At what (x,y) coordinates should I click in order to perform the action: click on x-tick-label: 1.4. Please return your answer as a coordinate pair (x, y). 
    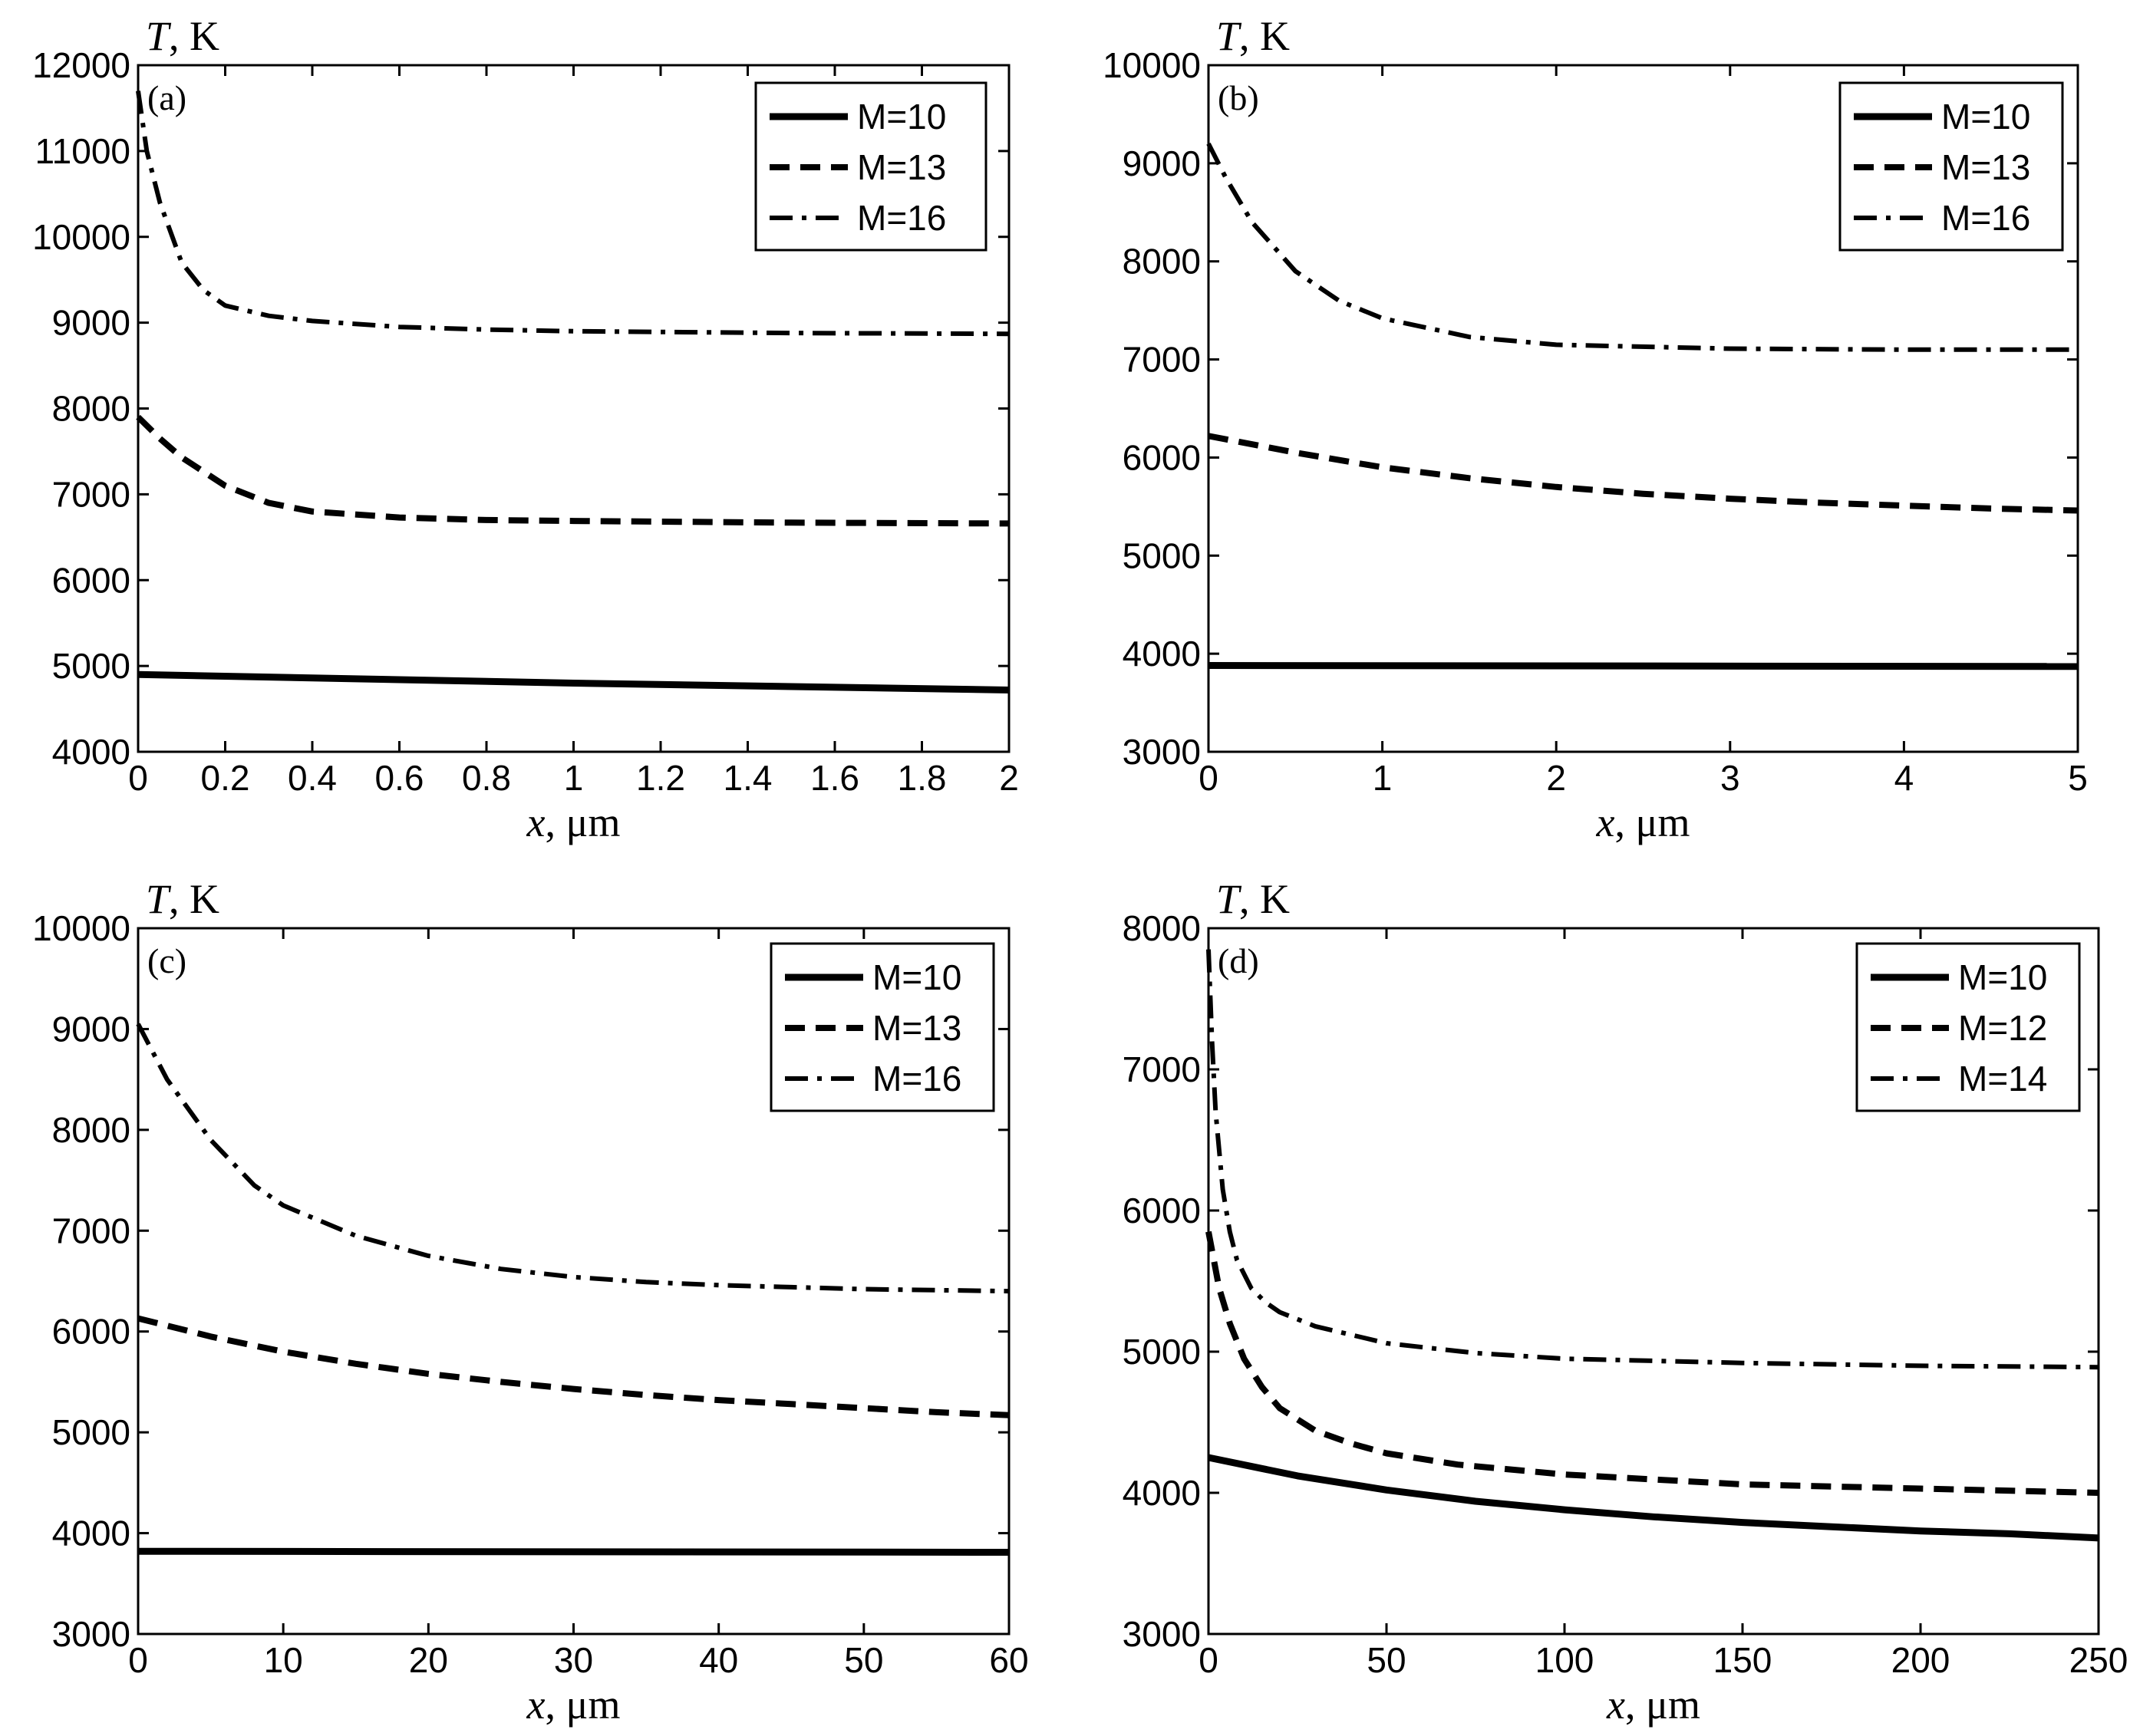
    Looking at the image, I should click on (748, 778).